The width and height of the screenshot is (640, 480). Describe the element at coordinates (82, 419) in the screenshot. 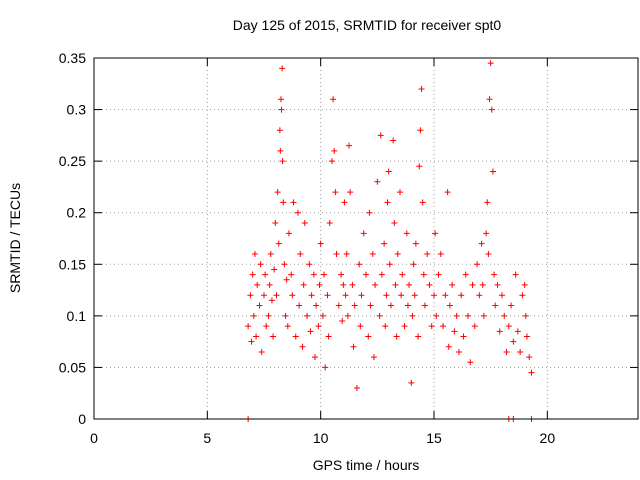

I see `y-tick-label: 0` at that location.